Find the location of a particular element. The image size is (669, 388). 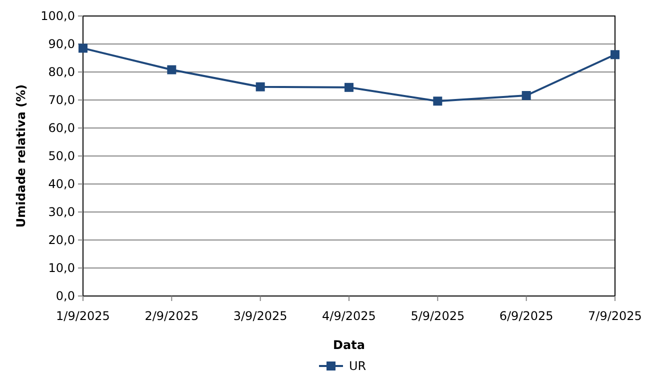

x-tick-label: 4/9/2025 is located at coordinates (349, 316).